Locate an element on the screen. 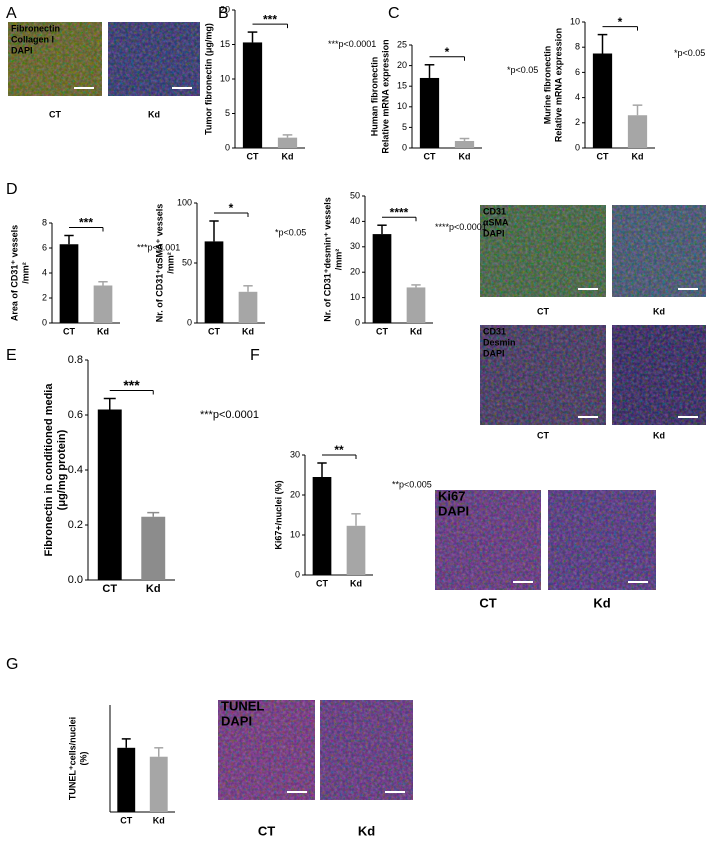 This screenshot has width=714, height=842. panel-letter: F is located at coordinates (255, 355).